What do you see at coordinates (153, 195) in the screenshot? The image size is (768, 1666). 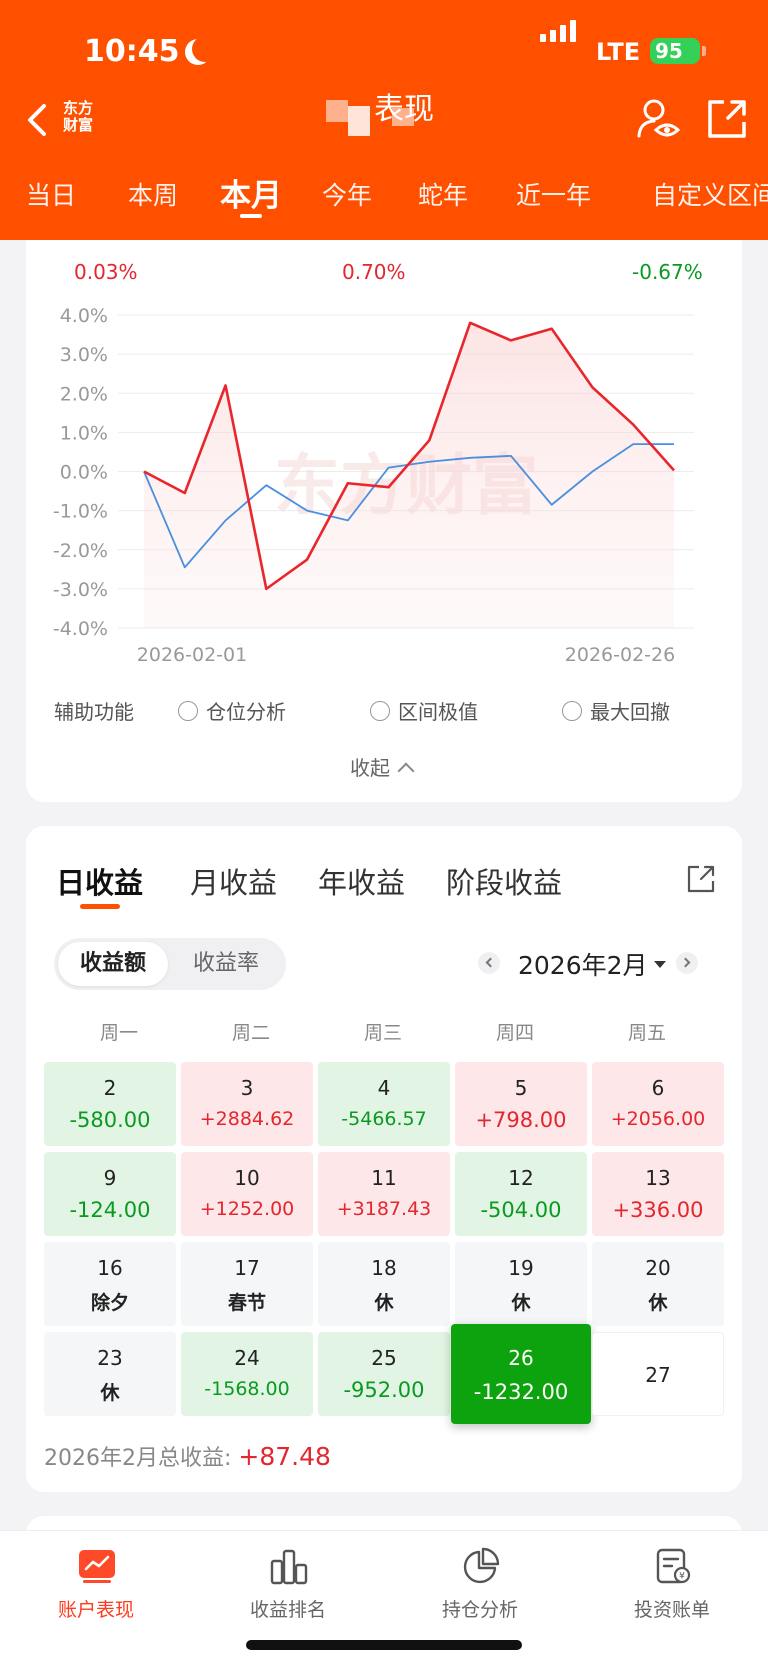 I see `tab-this-week: 本周` at bounding box center [153, 195].